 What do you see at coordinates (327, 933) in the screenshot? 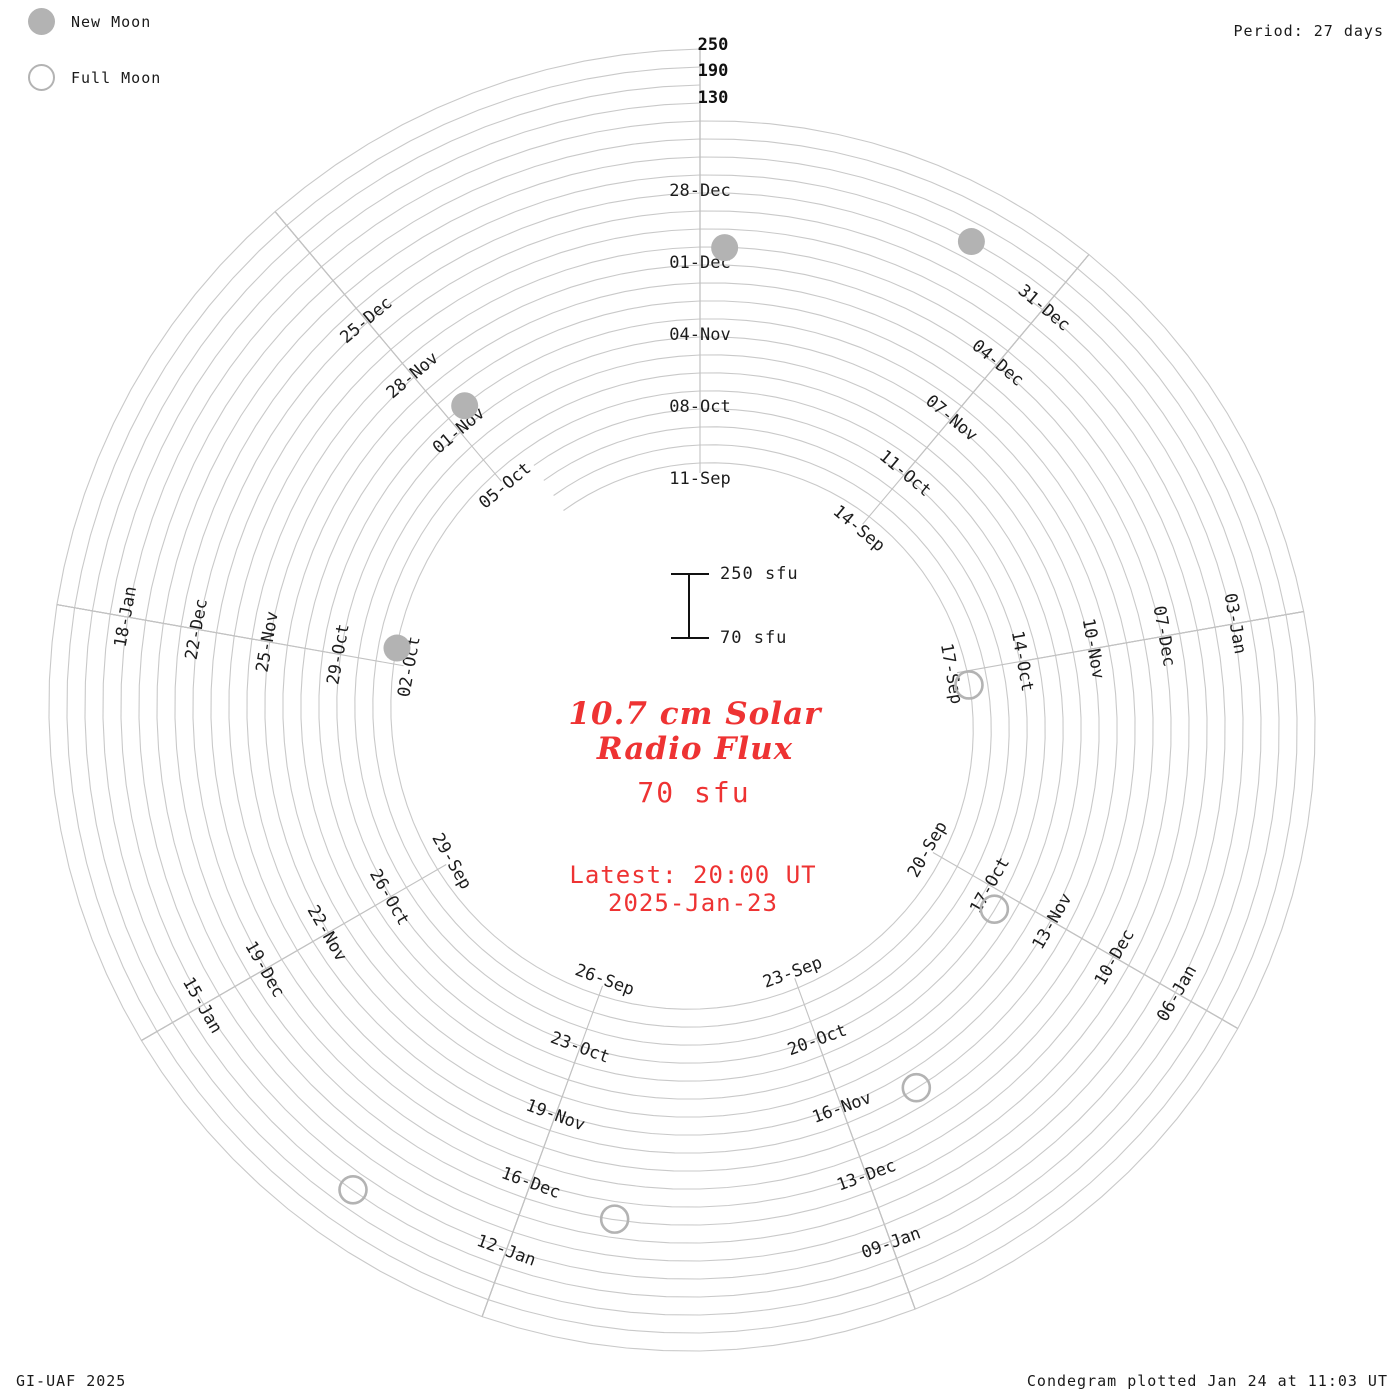
I see `date-label-22-Nov: 22-Nov` at bounding box center [327, 933].